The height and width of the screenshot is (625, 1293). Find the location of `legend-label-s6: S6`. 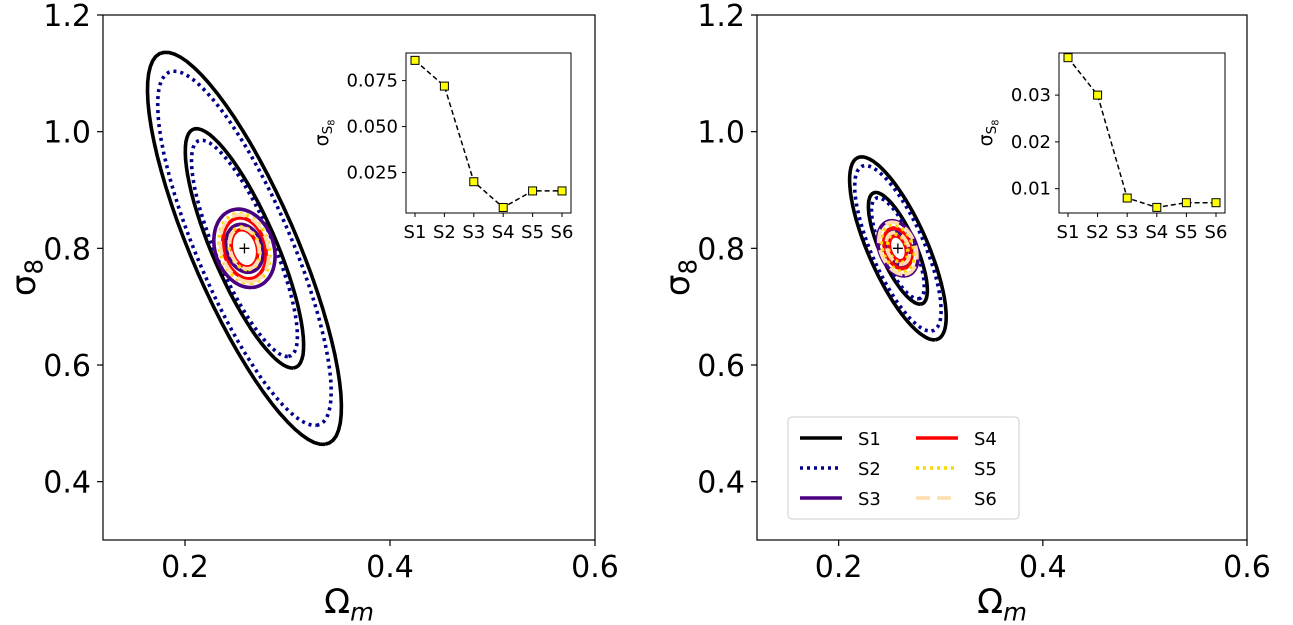

legend-label-s6: S6 is located at coordinates (985, 499).